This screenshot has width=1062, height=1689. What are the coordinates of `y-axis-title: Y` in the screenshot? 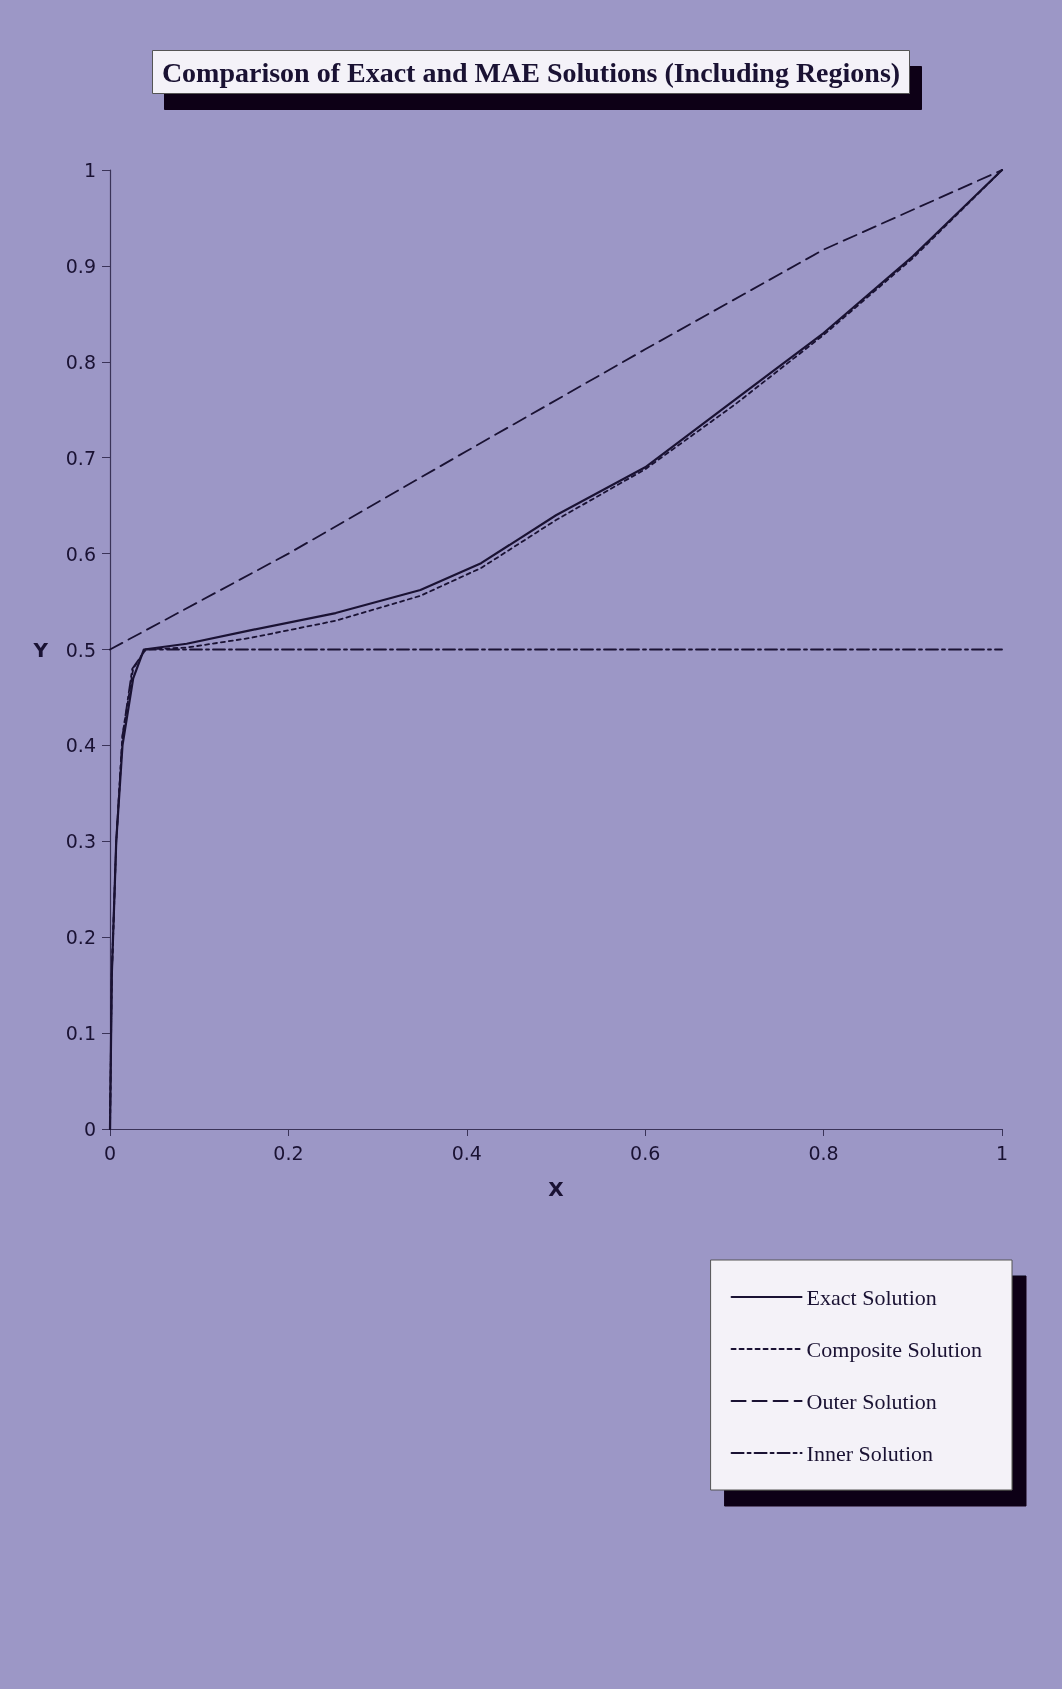 It's located at (40, 649).